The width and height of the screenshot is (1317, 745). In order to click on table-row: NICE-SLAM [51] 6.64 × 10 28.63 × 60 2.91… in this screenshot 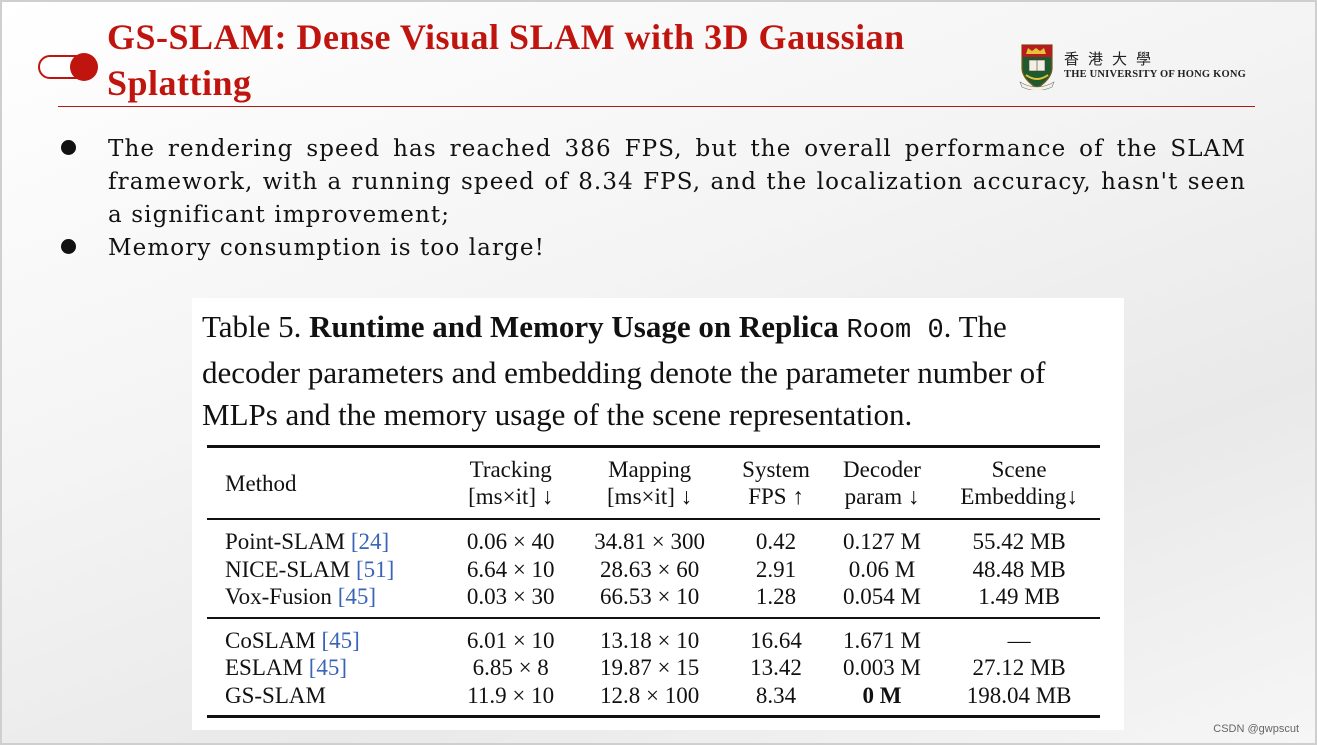, I will do `click(653, 570)`.